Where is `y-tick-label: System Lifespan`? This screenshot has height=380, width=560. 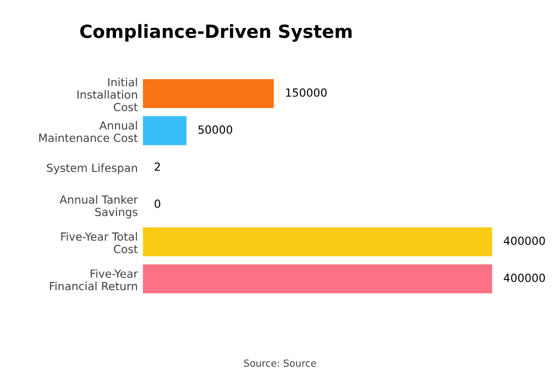 y-tick-label: System Lifespan is located at coordinates (91, 168).